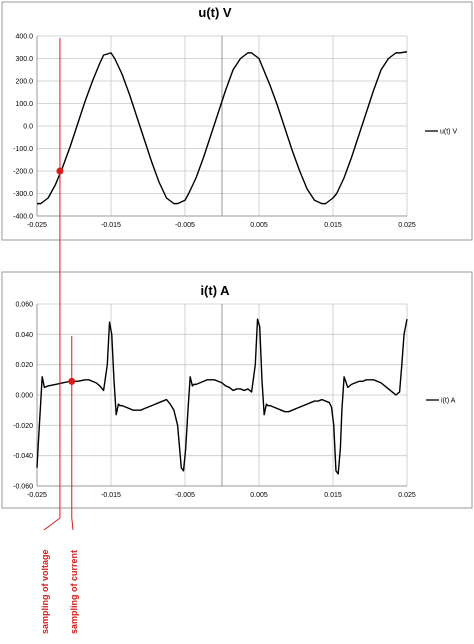 The width and height of the screenshot is (474, 644). What do you see at coordinates (45, 591) in the screenshot?
I see `label-sampling-voltage: sampling of voltage` at bounding box center [45, 591].